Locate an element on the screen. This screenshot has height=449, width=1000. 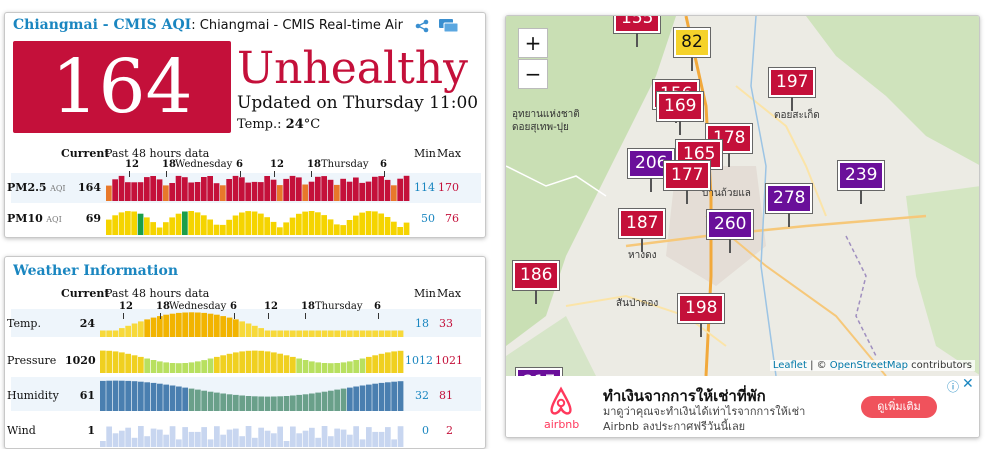
aqi-marker: 239 is located at coordinates (861, 182).